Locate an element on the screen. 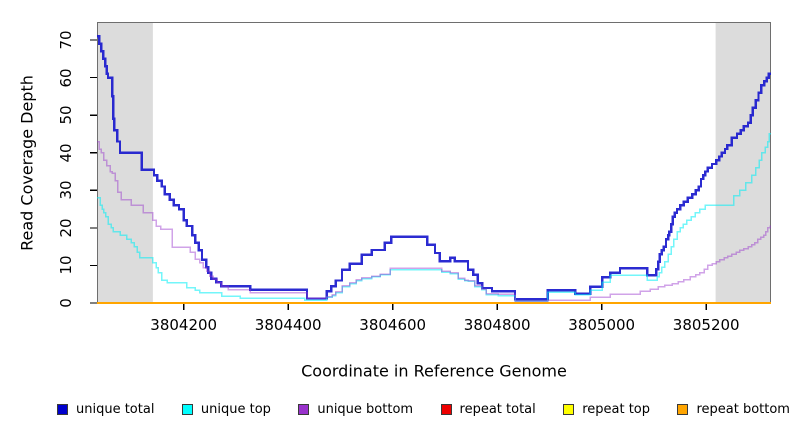  y-tick-label: 70 is located at coordinates (66, 40).